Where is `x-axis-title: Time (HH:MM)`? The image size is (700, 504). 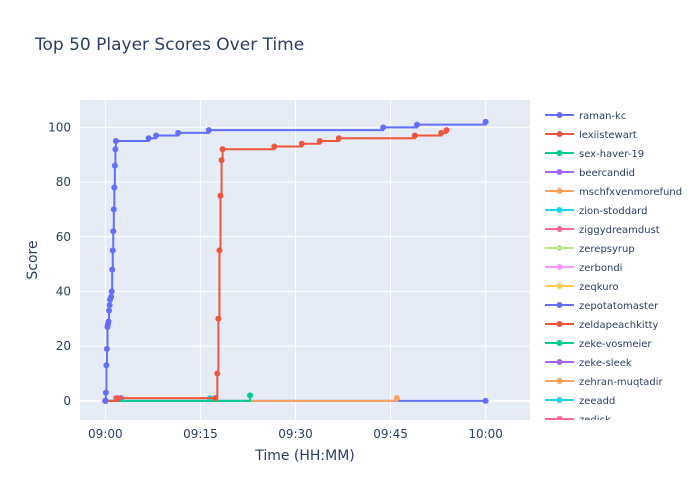
x-axis-title: Time (HH:MM) is located at coordinates (304, 456).